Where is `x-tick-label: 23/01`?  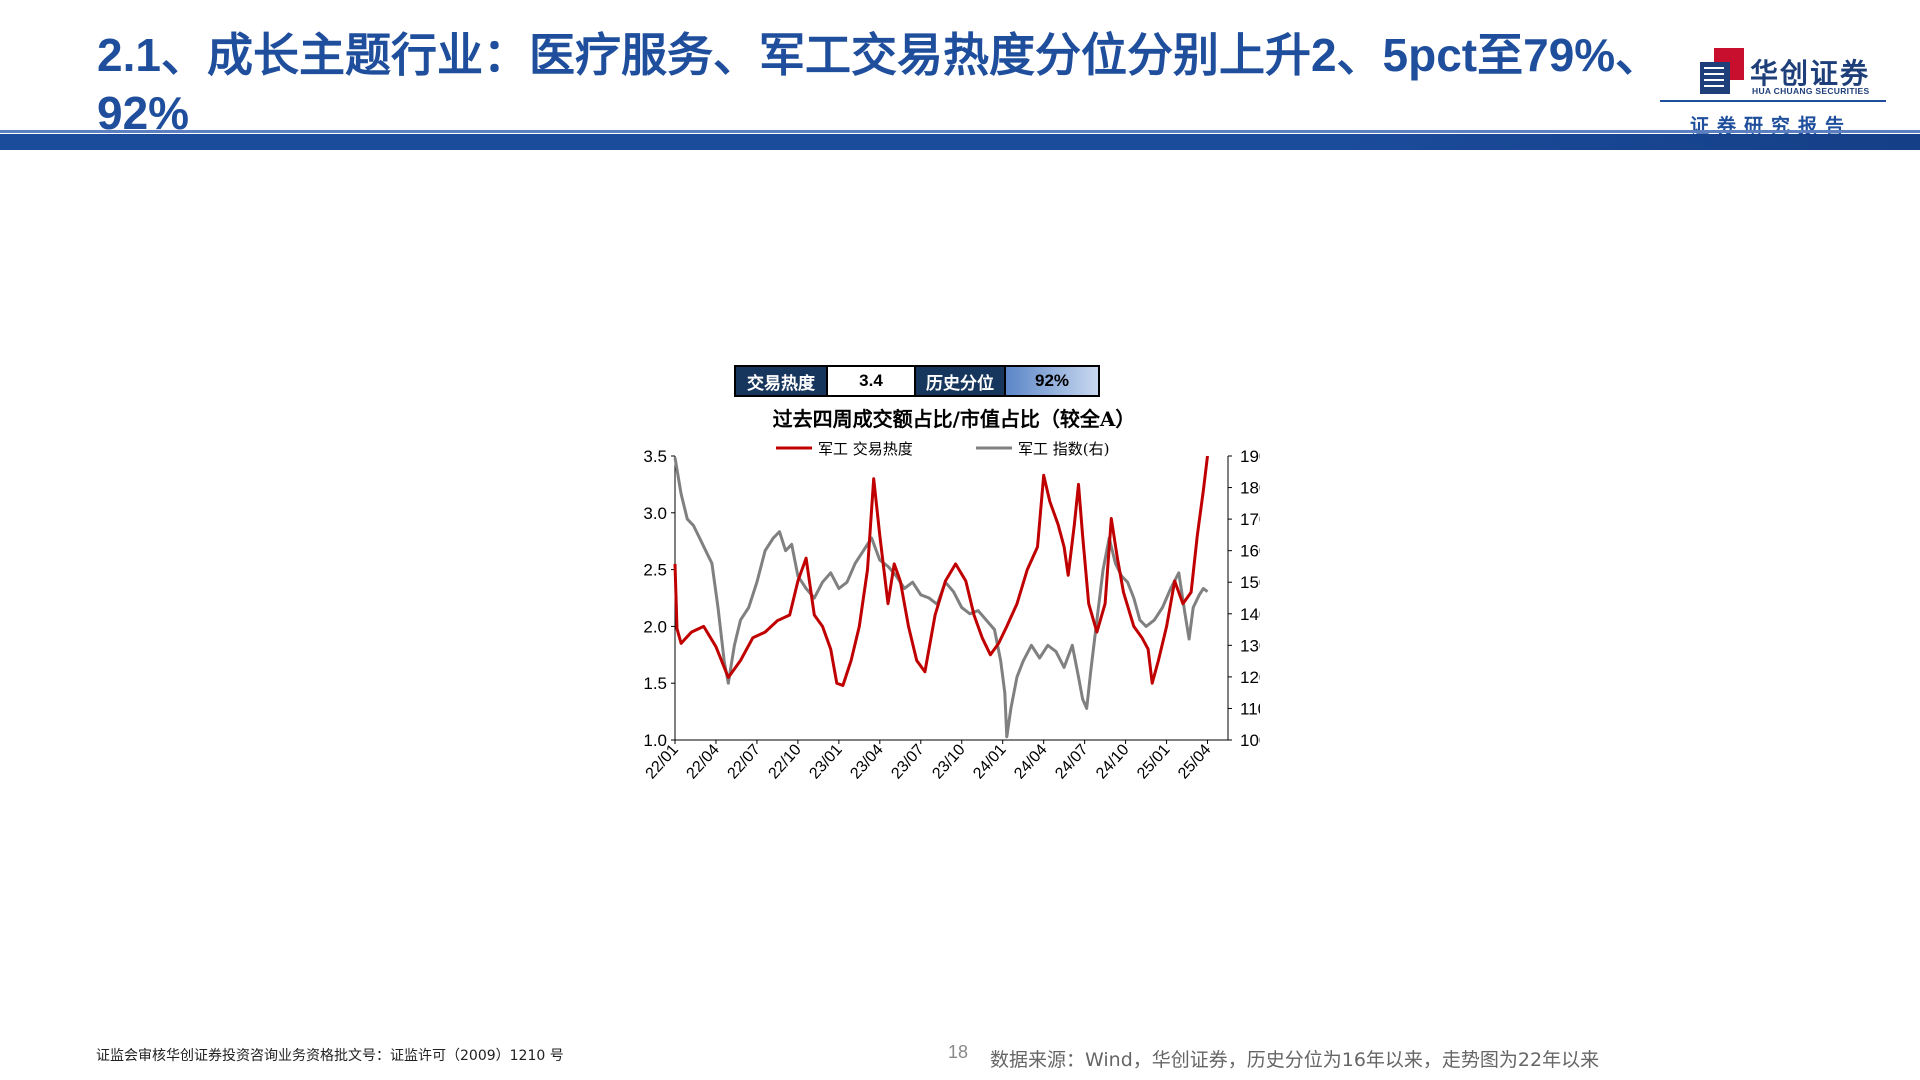
x-tick-label: 23/01 is located at coordinates (825, 761).